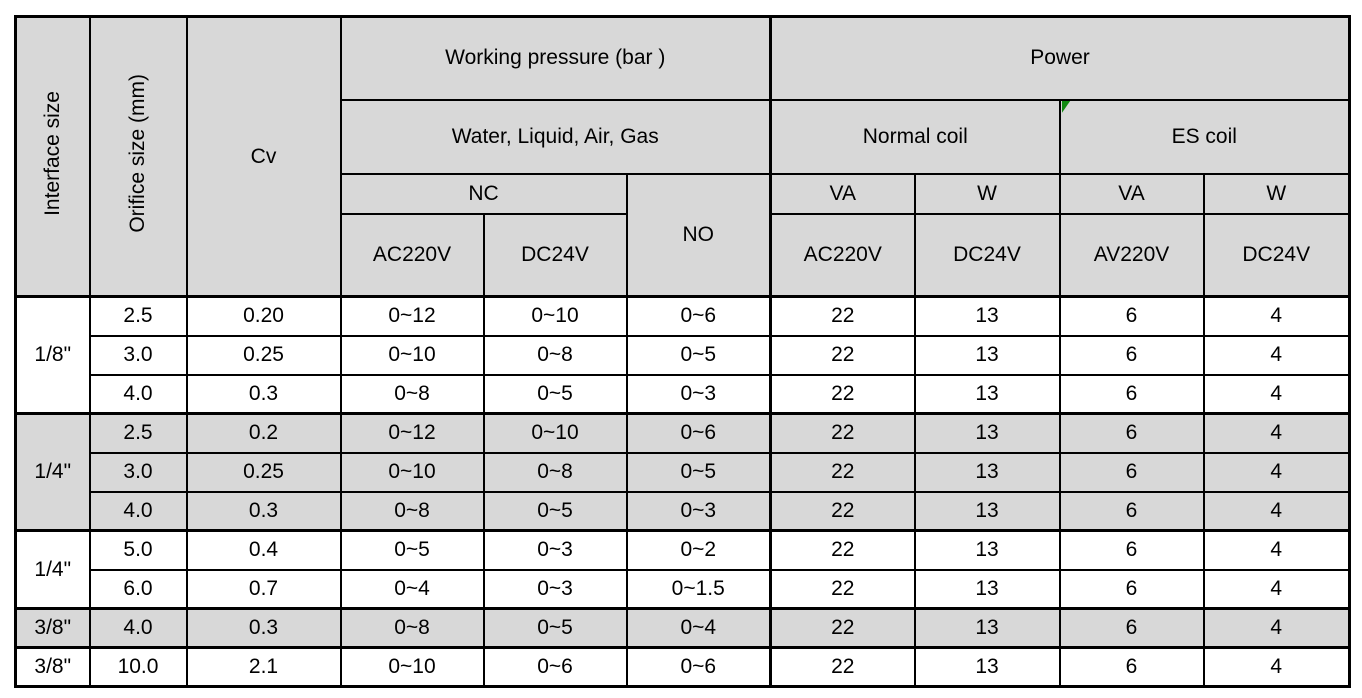 This screenshot has height=698, width=1362. What do you see at coordinates (138, 316) in the screenshot?
I see `cell-orifice: 2.5` at bounding box center [138, 316].